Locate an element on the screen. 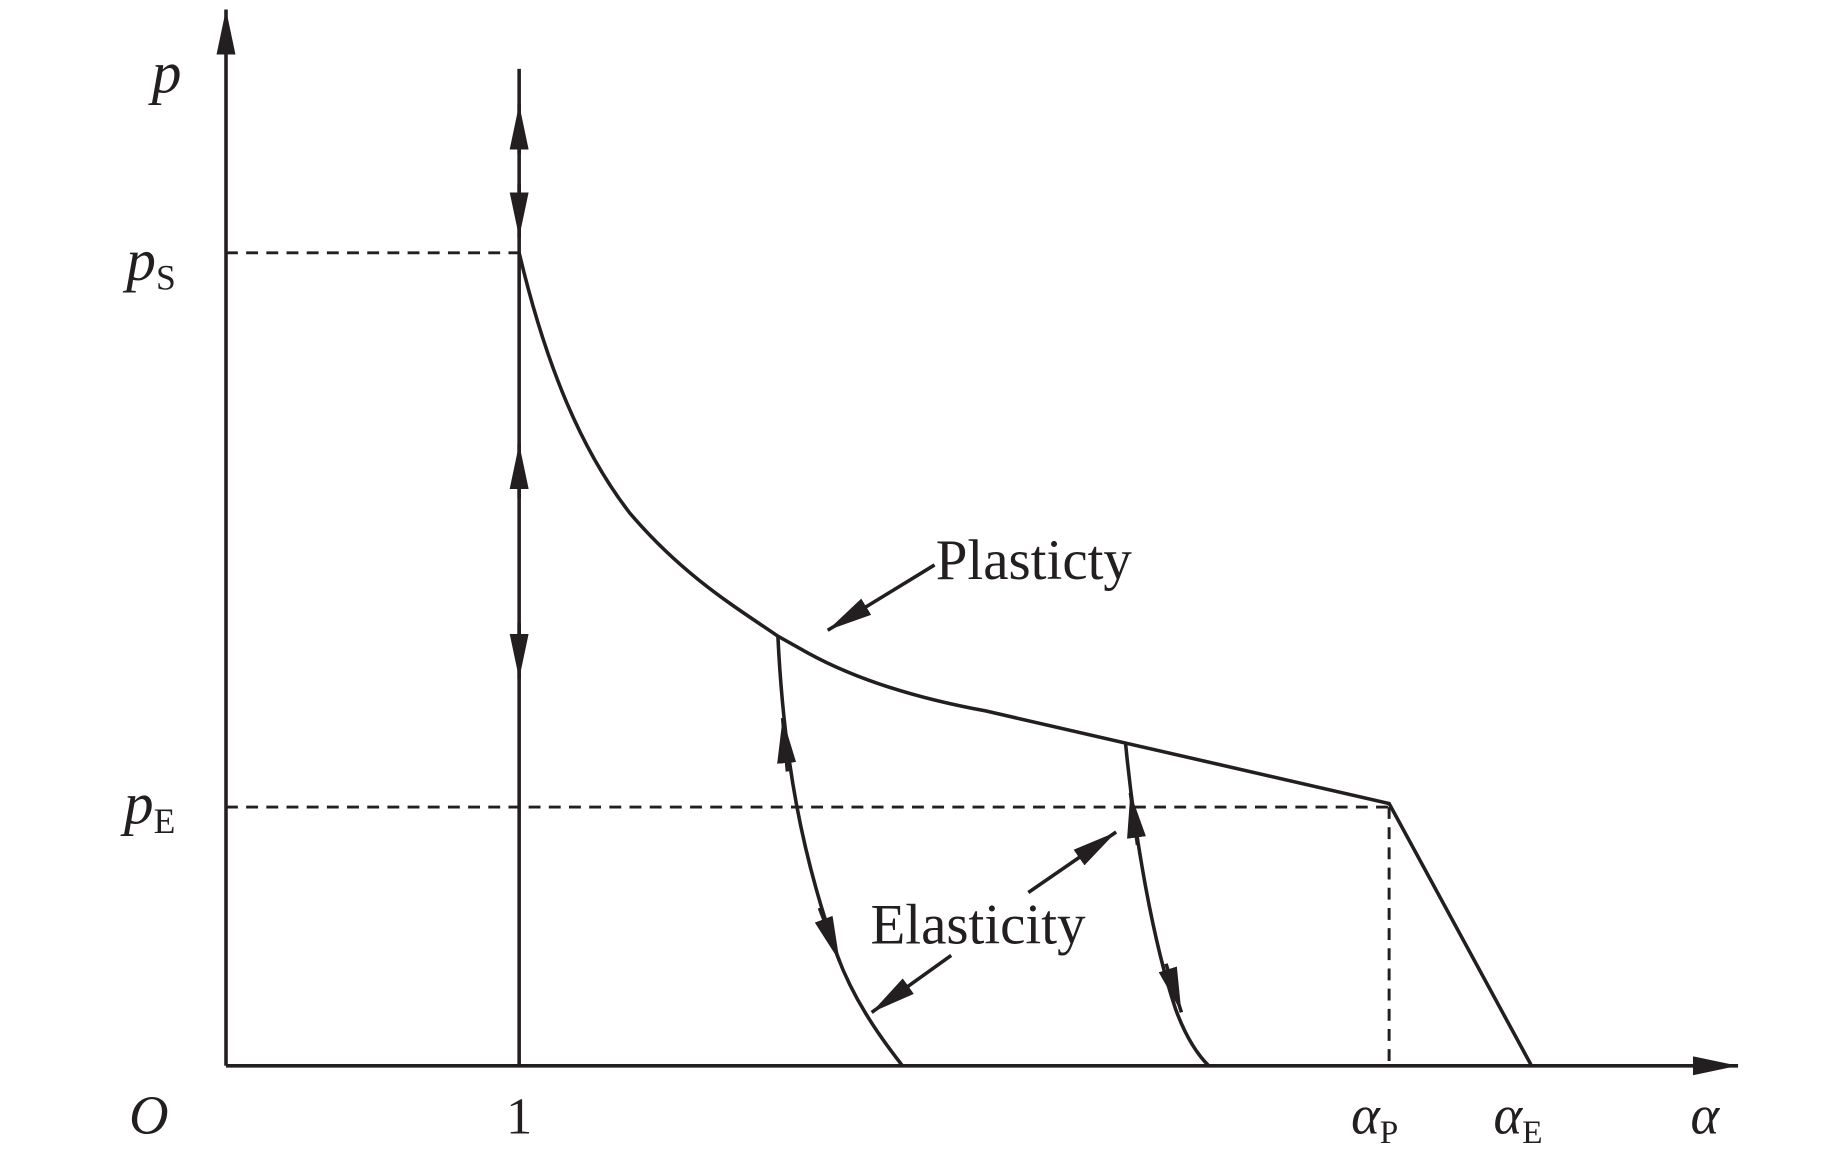 This screenshot has width=1843, height=1156. plastic-annotation: Plasticty is located at coordinates (1034, 560).